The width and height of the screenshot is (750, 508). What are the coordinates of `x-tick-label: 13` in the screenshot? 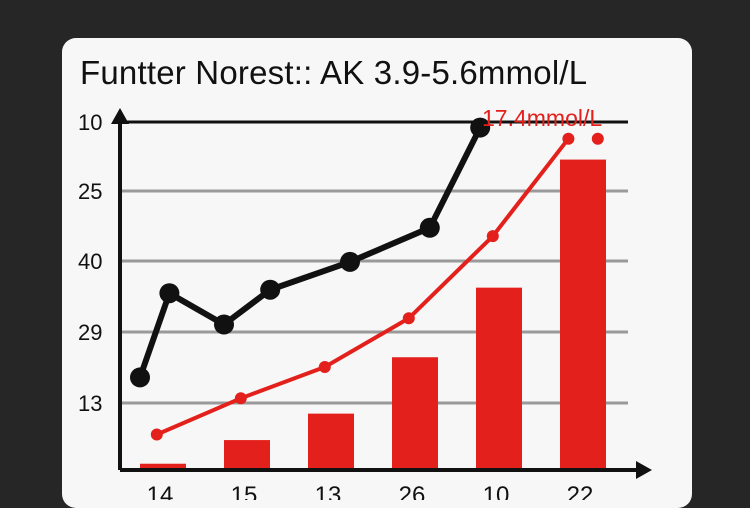 It's located at (328, 491).